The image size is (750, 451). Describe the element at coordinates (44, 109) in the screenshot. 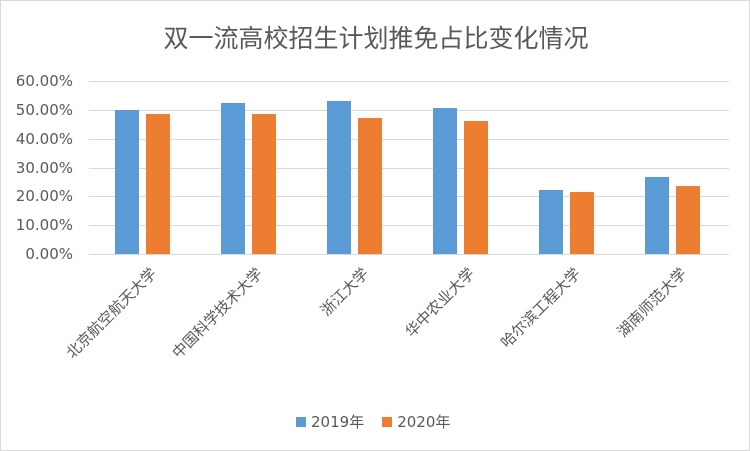

I see `y-tick-label: 50.00%` at that location.